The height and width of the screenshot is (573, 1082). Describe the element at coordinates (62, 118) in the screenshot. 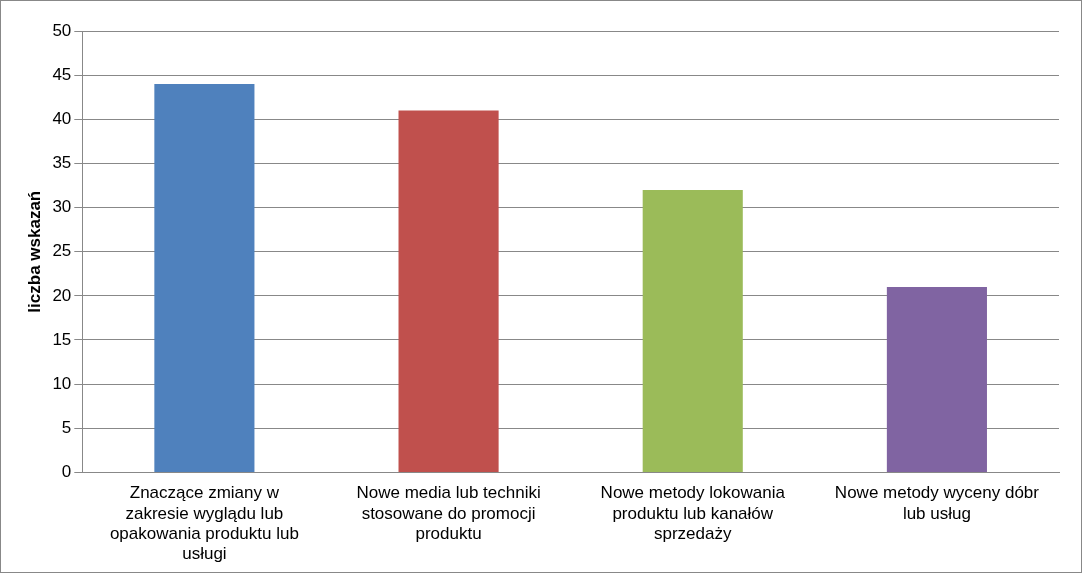

I see `y-tick-label: 40` at that location.